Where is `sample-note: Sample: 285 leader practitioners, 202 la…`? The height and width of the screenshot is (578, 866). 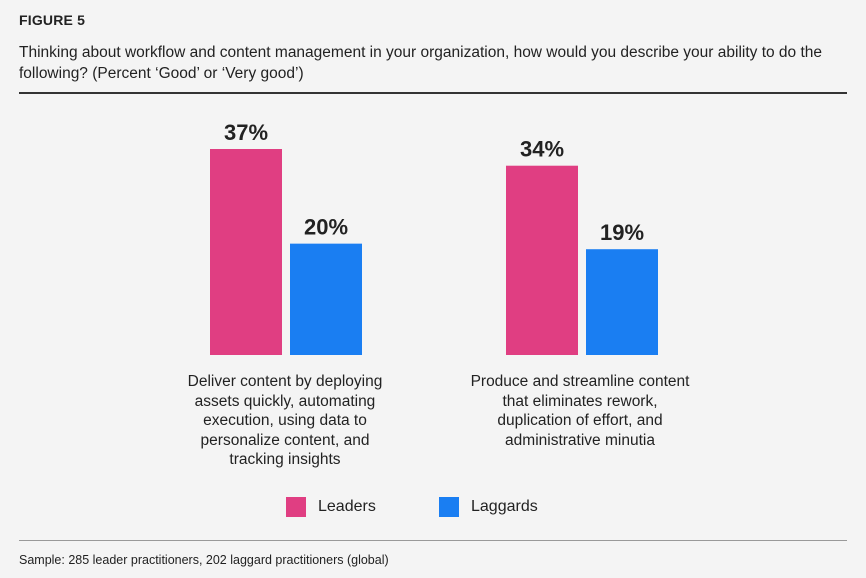 sample-note: Sample: 285 leader practitioners, 202 la… is located at coordinates (204, 560).